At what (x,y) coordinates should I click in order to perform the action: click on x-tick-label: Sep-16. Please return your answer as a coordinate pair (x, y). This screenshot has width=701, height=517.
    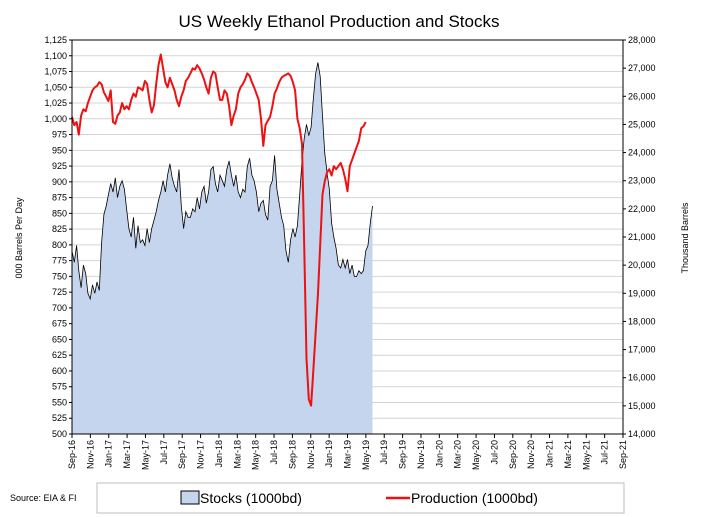
    Looking at the image, I should click on (72, 454).